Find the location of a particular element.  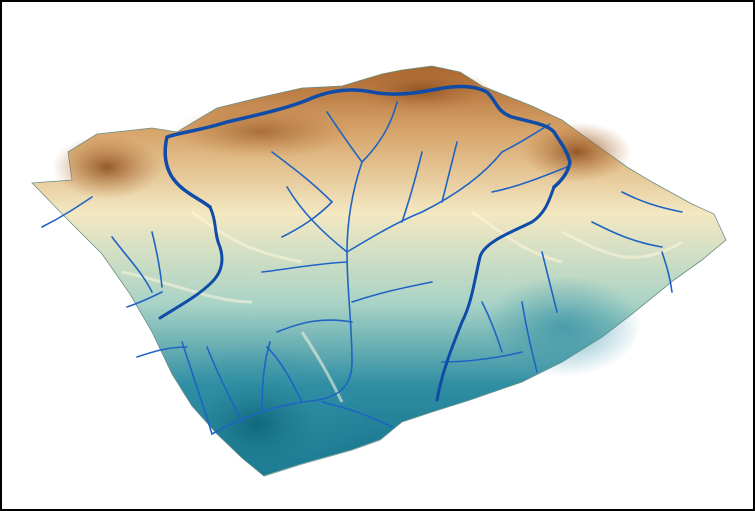

secondary-boundary-stream is located at coordinates (495, 293).